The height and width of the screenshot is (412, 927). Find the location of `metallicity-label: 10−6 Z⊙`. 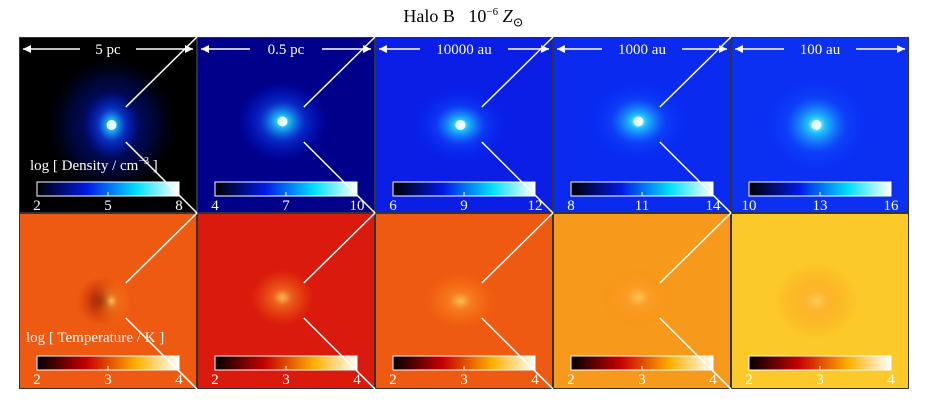

metallicity-label: 10−6 Z⊙ is located at coordinates (496, 18).